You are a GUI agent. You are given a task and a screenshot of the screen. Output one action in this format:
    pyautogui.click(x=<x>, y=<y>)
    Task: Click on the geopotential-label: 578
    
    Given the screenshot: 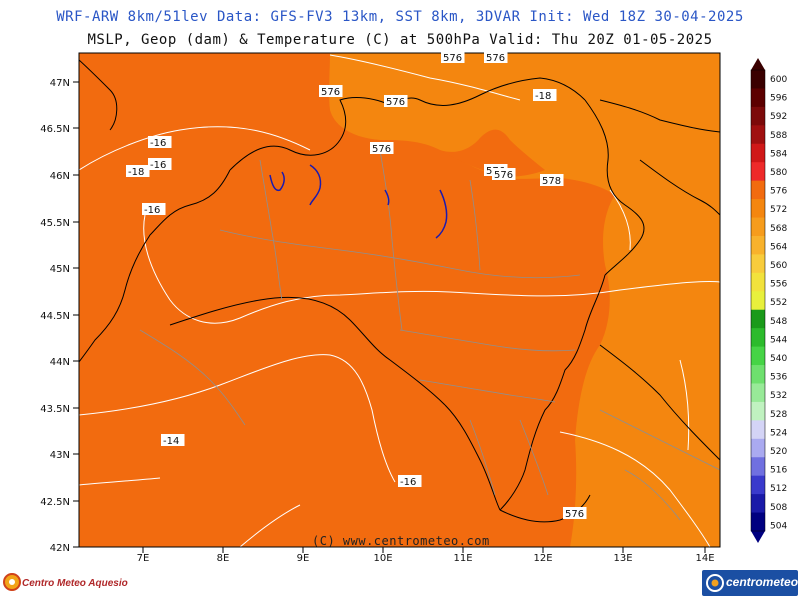 What is the action you would take?
    pyautogui.click(x=551, y=181)
    